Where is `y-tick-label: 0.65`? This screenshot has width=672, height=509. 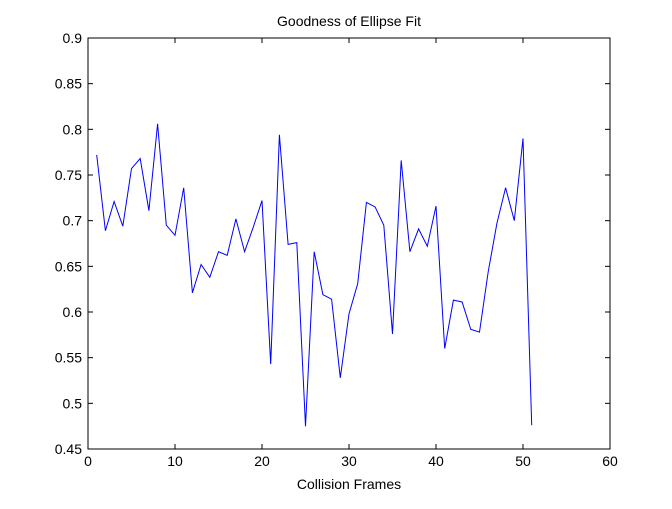
y-tick-label: 0.65 is located at coordinates (68, 266).